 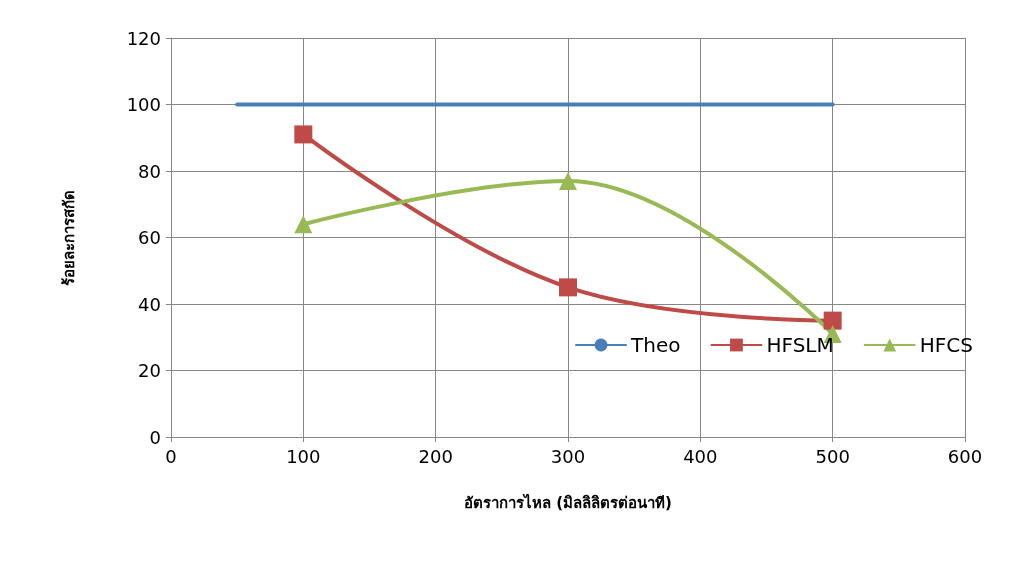 What do you see at coordinates (303, 456) in the screenshot?
I see `x-tick-label: 100` at bounding box center [303, 456].